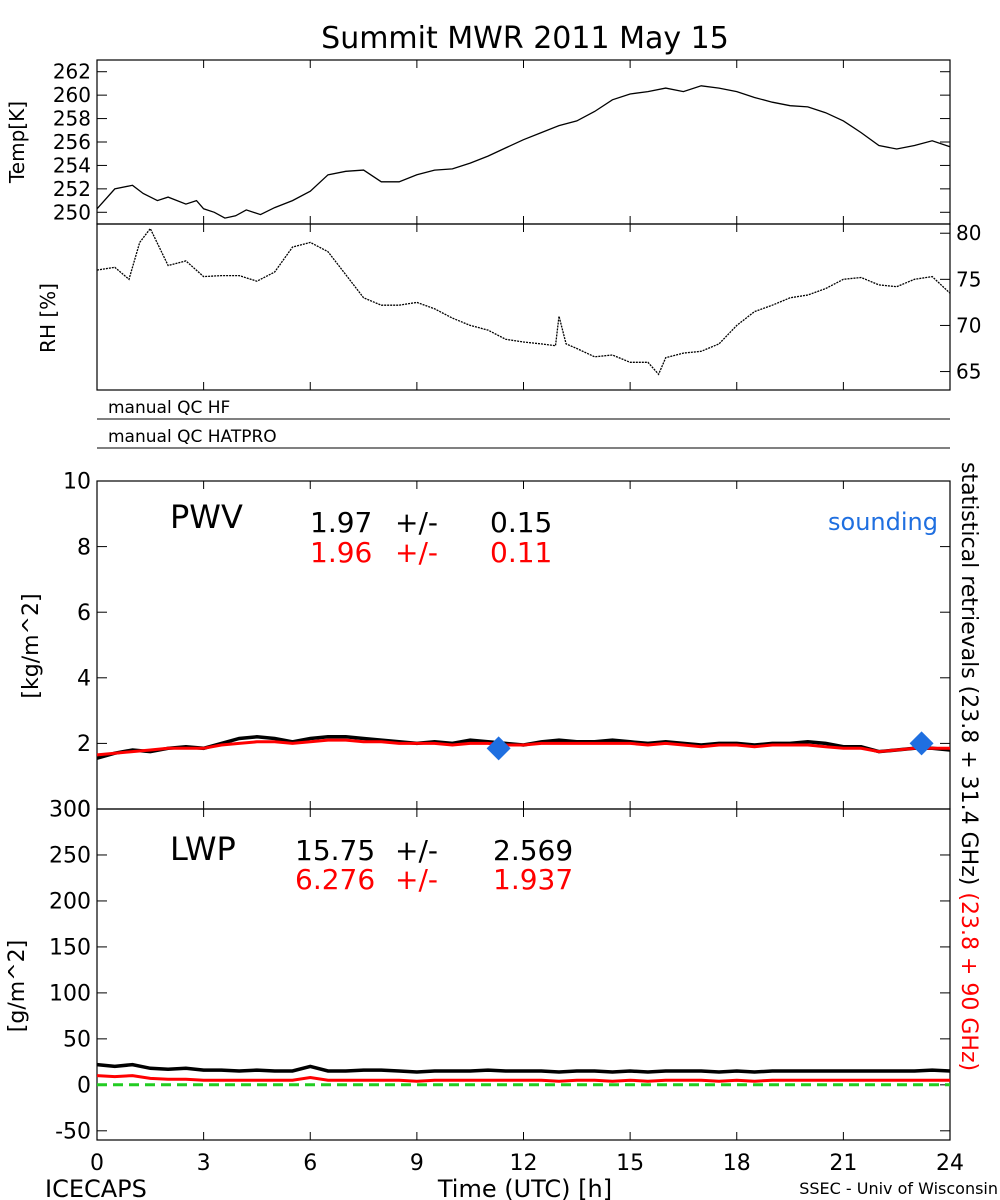 This screenshot has height=1200, width=1000. I want to click on x-tick-label: 12, so click(524, 1163).